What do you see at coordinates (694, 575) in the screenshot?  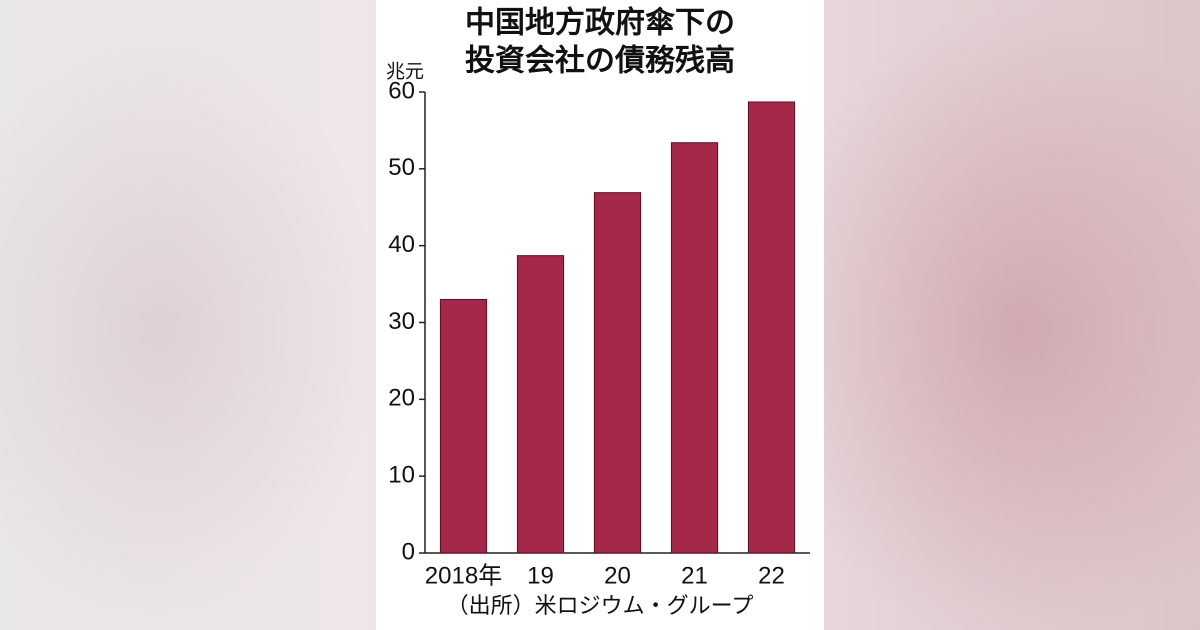 I see `x-tick-label: 21` at bounding box center [694, 575].